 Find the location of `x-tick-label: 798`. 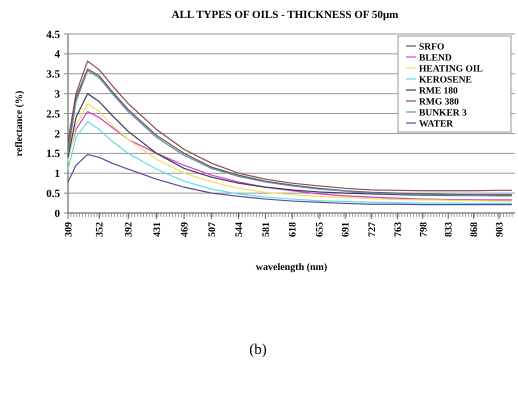

x-tick-label: 798 is located at coordinates (424, 229).